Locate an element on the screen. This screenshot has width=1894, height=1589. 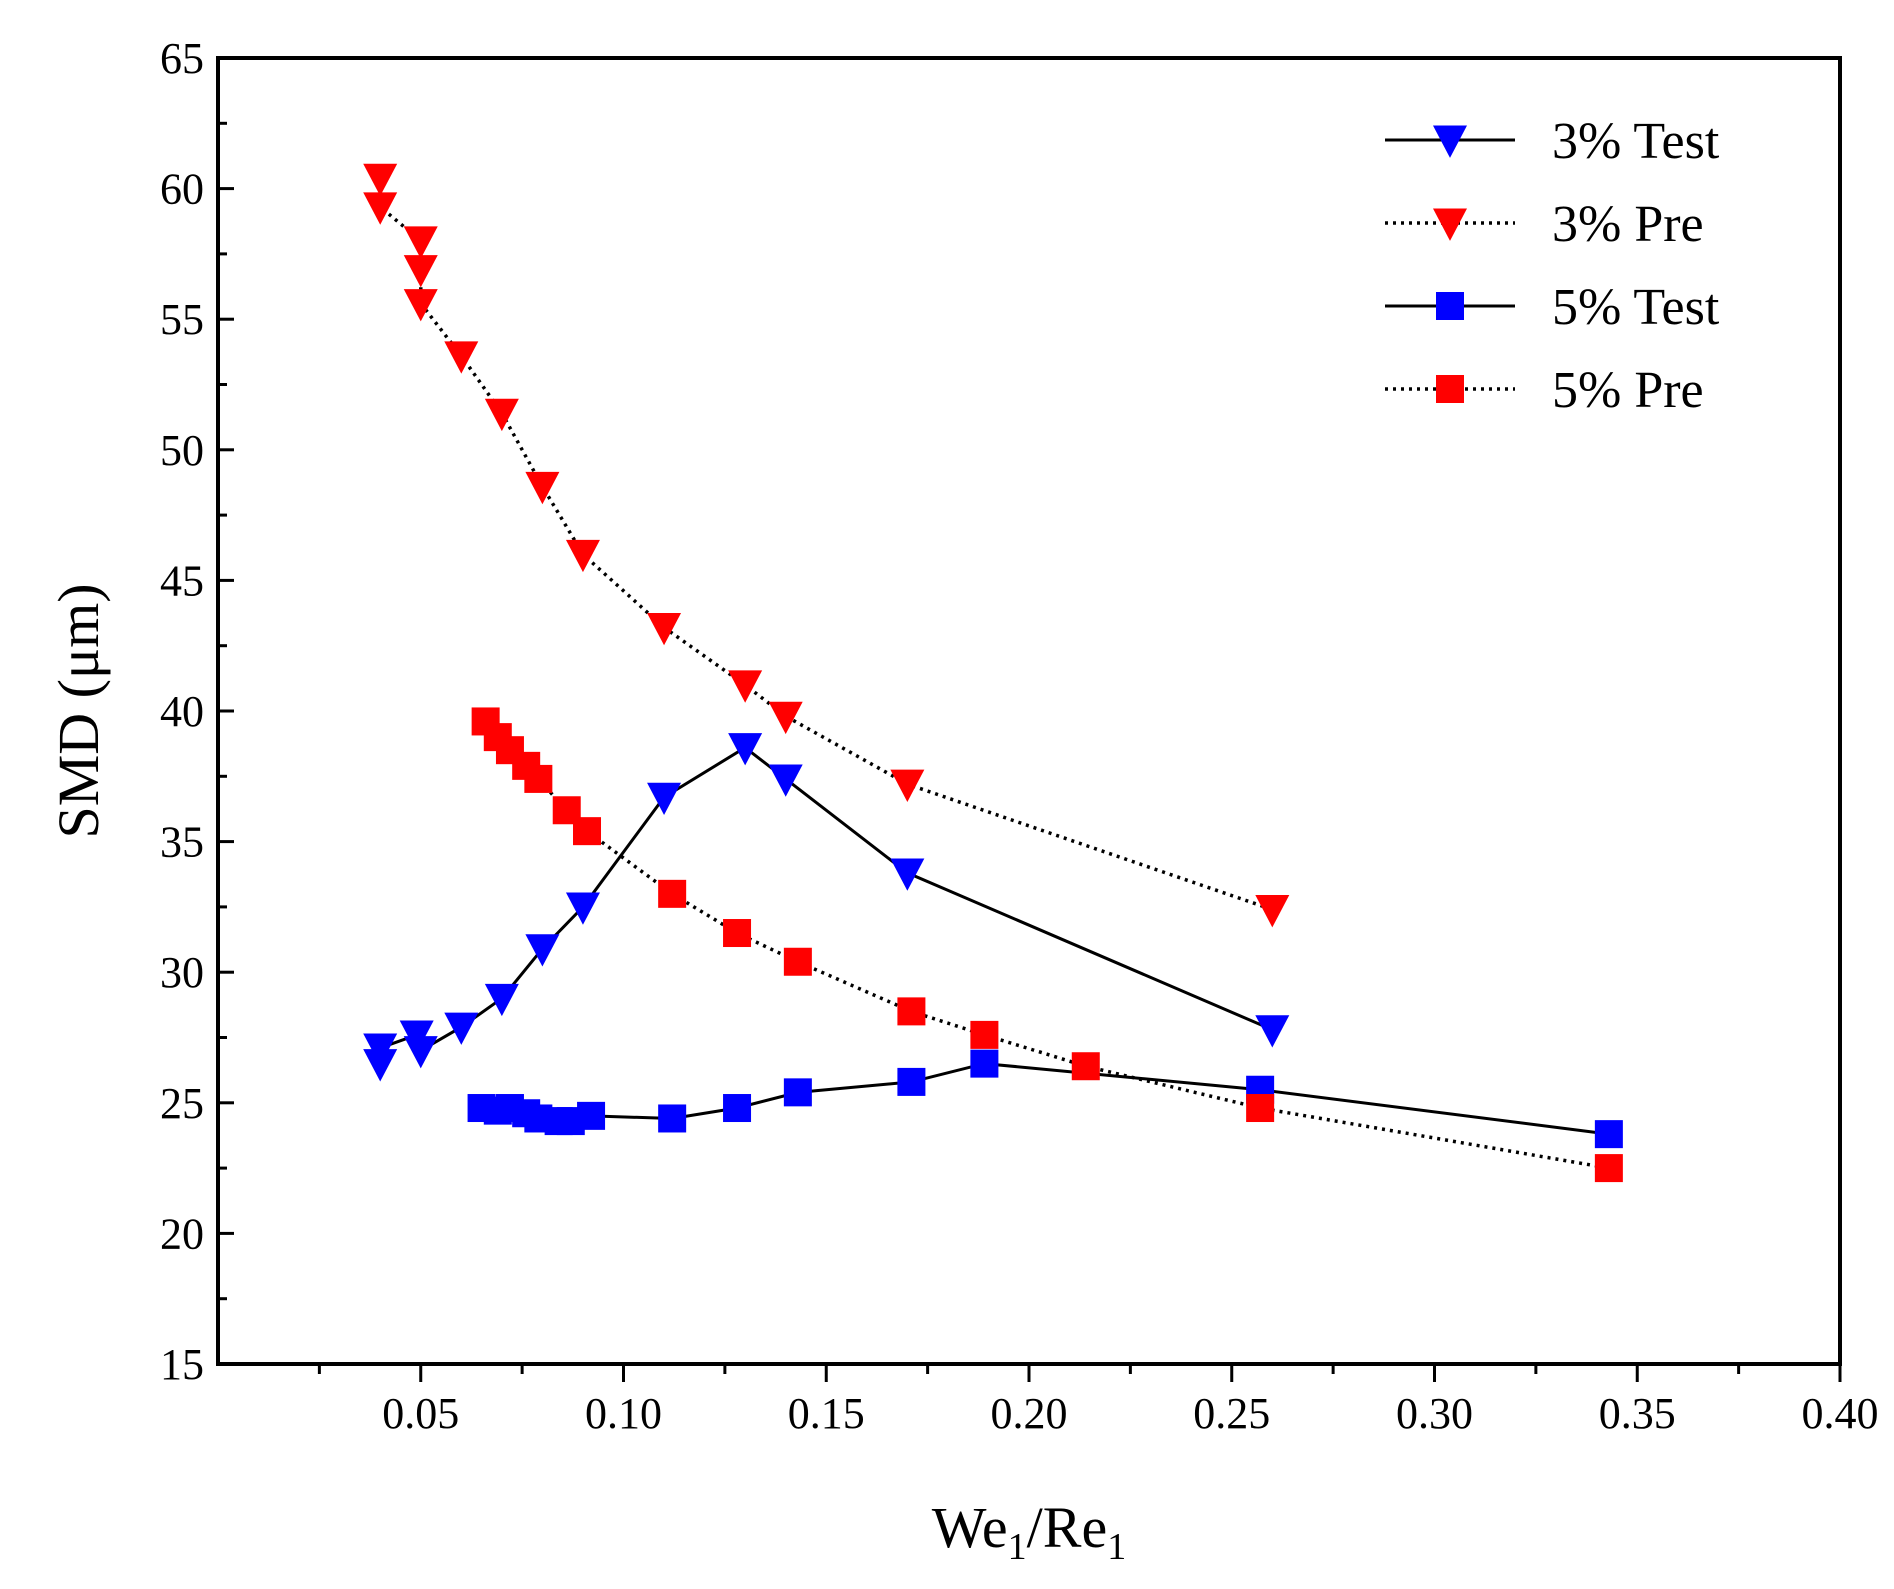
legend-item-3pct-test: 3% Test is located at coordinates (1552, 141).